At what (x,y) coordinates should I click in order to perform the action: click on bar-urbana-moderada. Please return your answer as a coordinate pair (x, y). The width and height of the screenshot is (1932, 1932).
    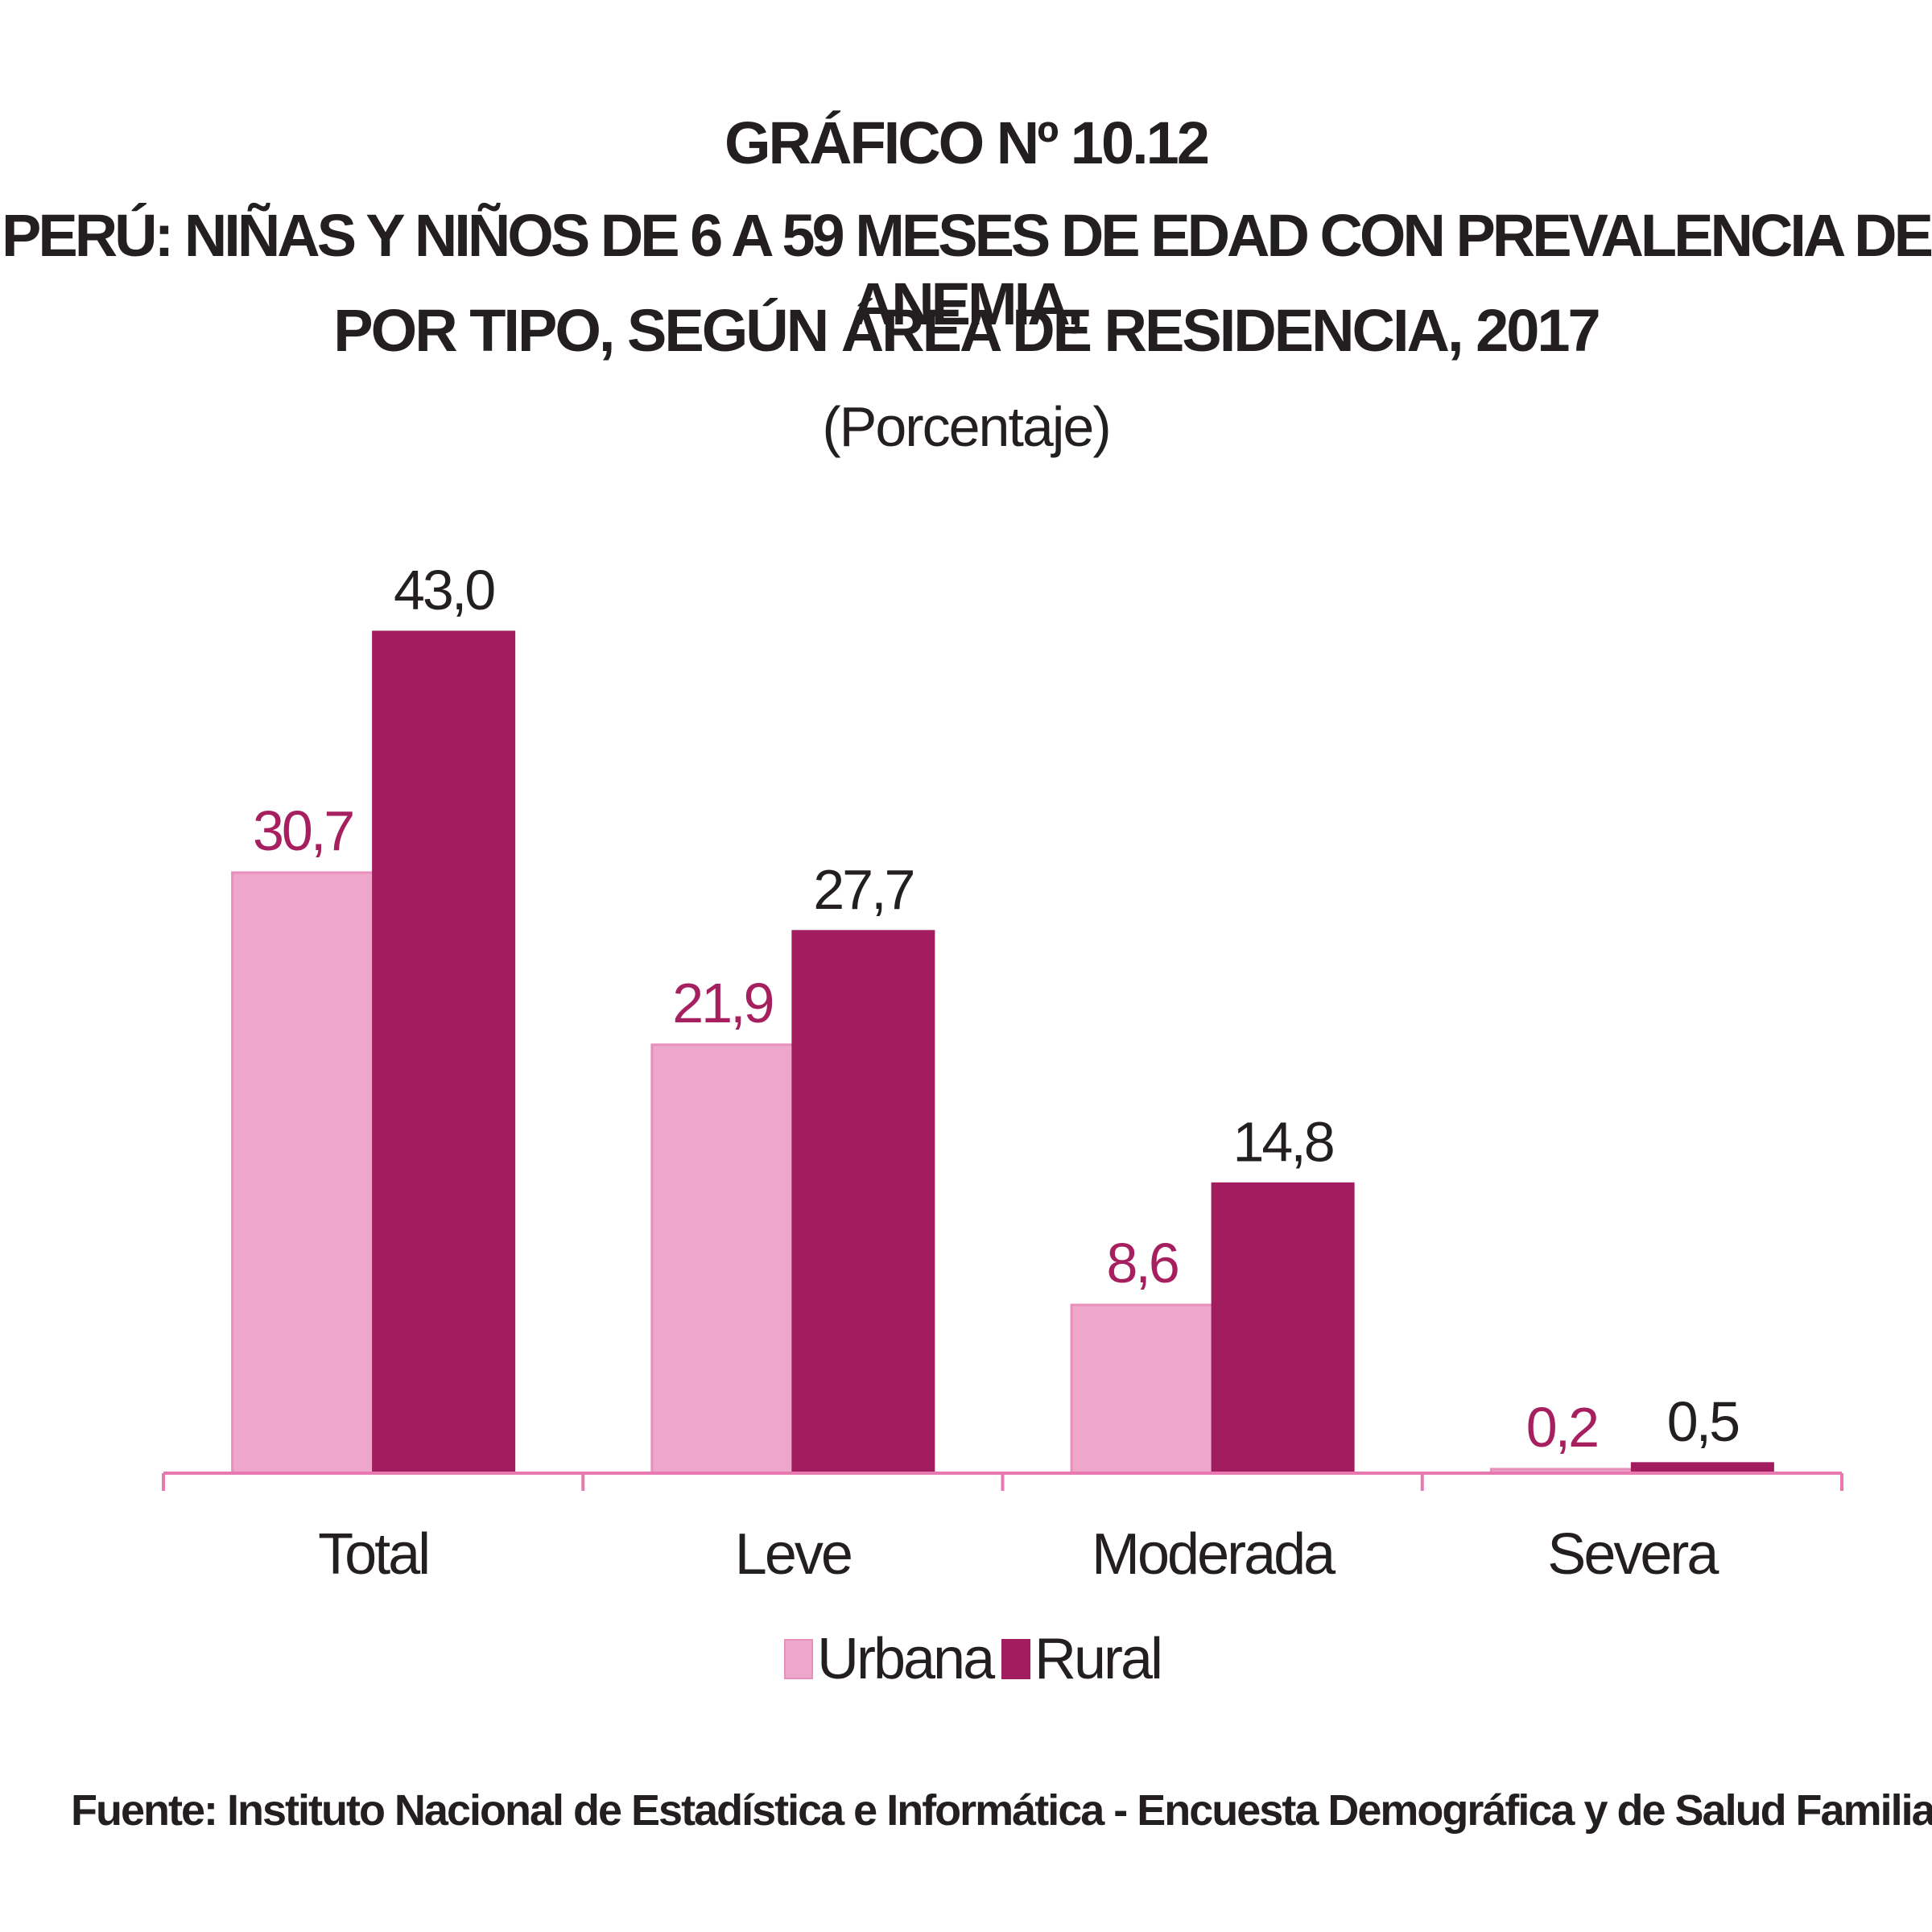
    Looking at the image, I should click on (1142, 1389).